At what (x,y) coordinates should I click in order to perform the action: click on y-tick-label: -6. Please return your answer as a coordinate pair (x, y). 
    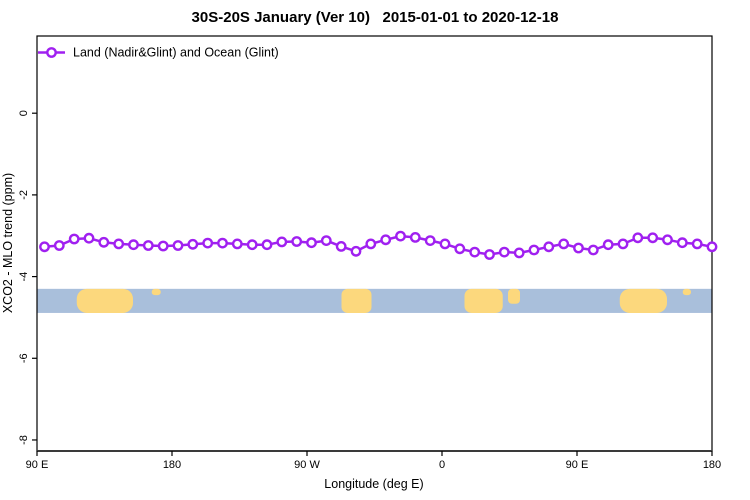
    Looking at the image, I should click on (24, 358).